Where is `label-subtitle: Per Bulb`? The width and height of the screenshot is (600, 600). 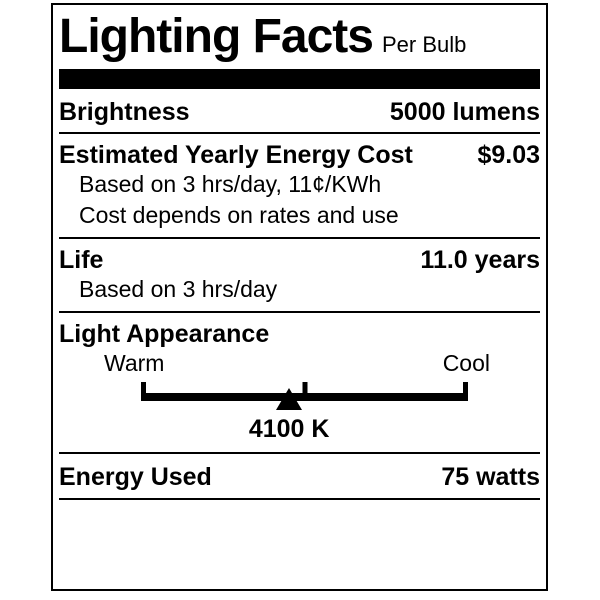
label-subtitle: Per Bulb is located at coordinates (424, 44).